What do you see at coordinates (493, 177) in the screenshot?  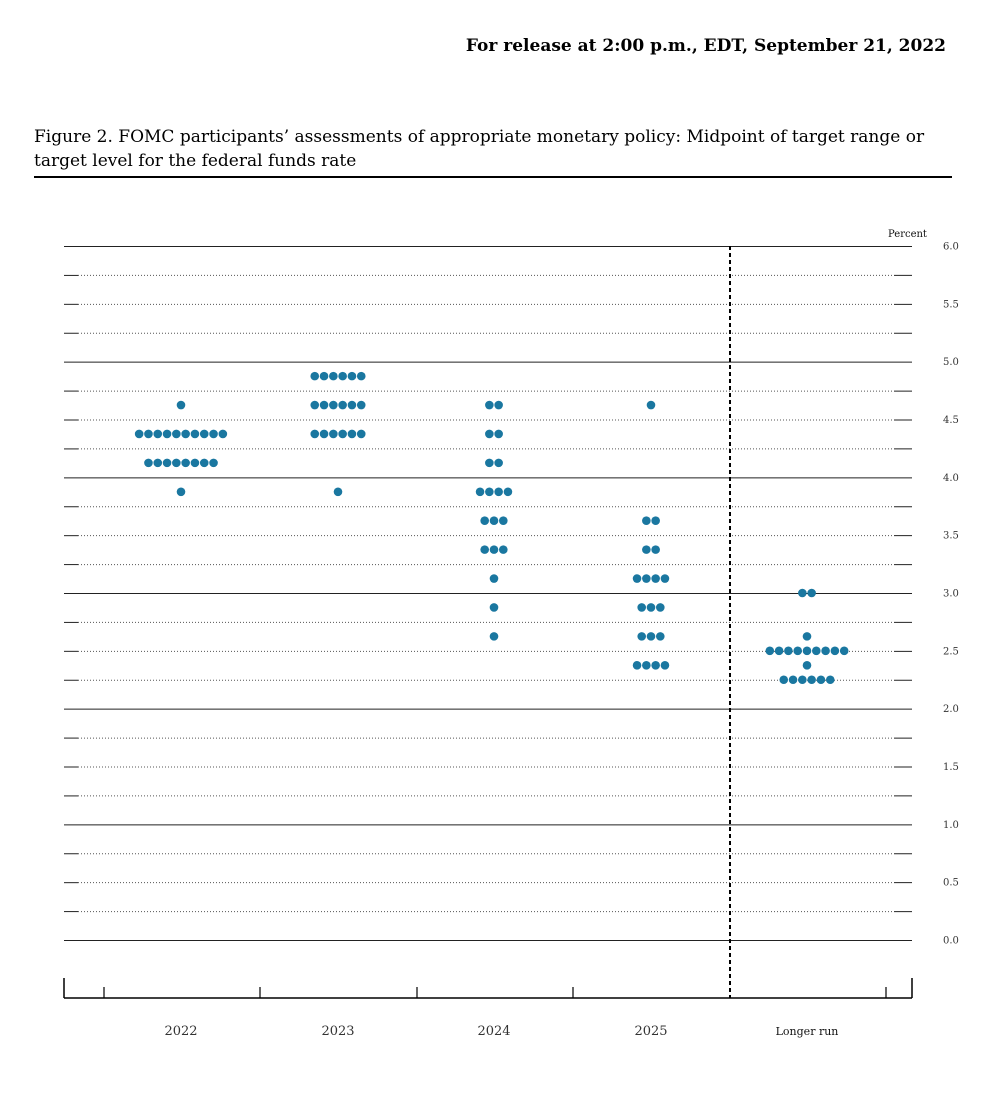 I see `title-rule` at bounding box center [493, 177].